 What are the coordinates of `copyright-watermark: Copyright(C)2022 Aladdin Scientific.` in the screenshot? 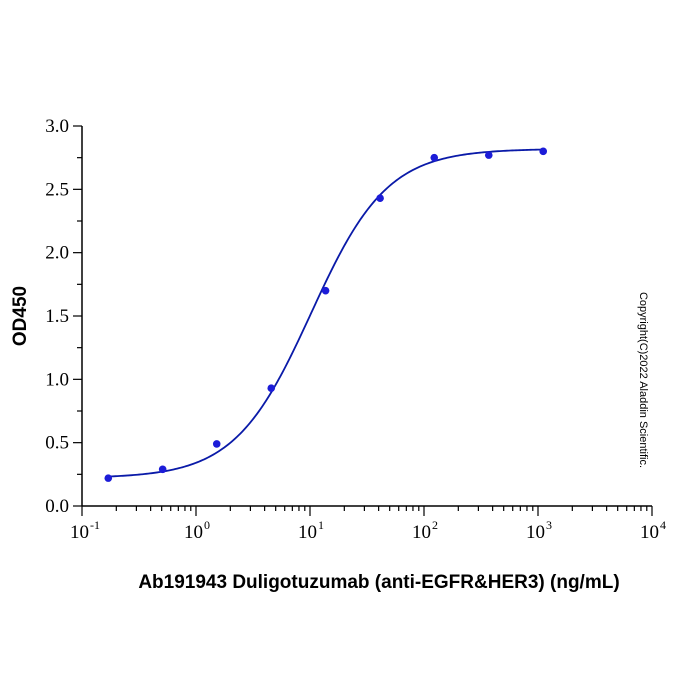 It's located at (643, 380).